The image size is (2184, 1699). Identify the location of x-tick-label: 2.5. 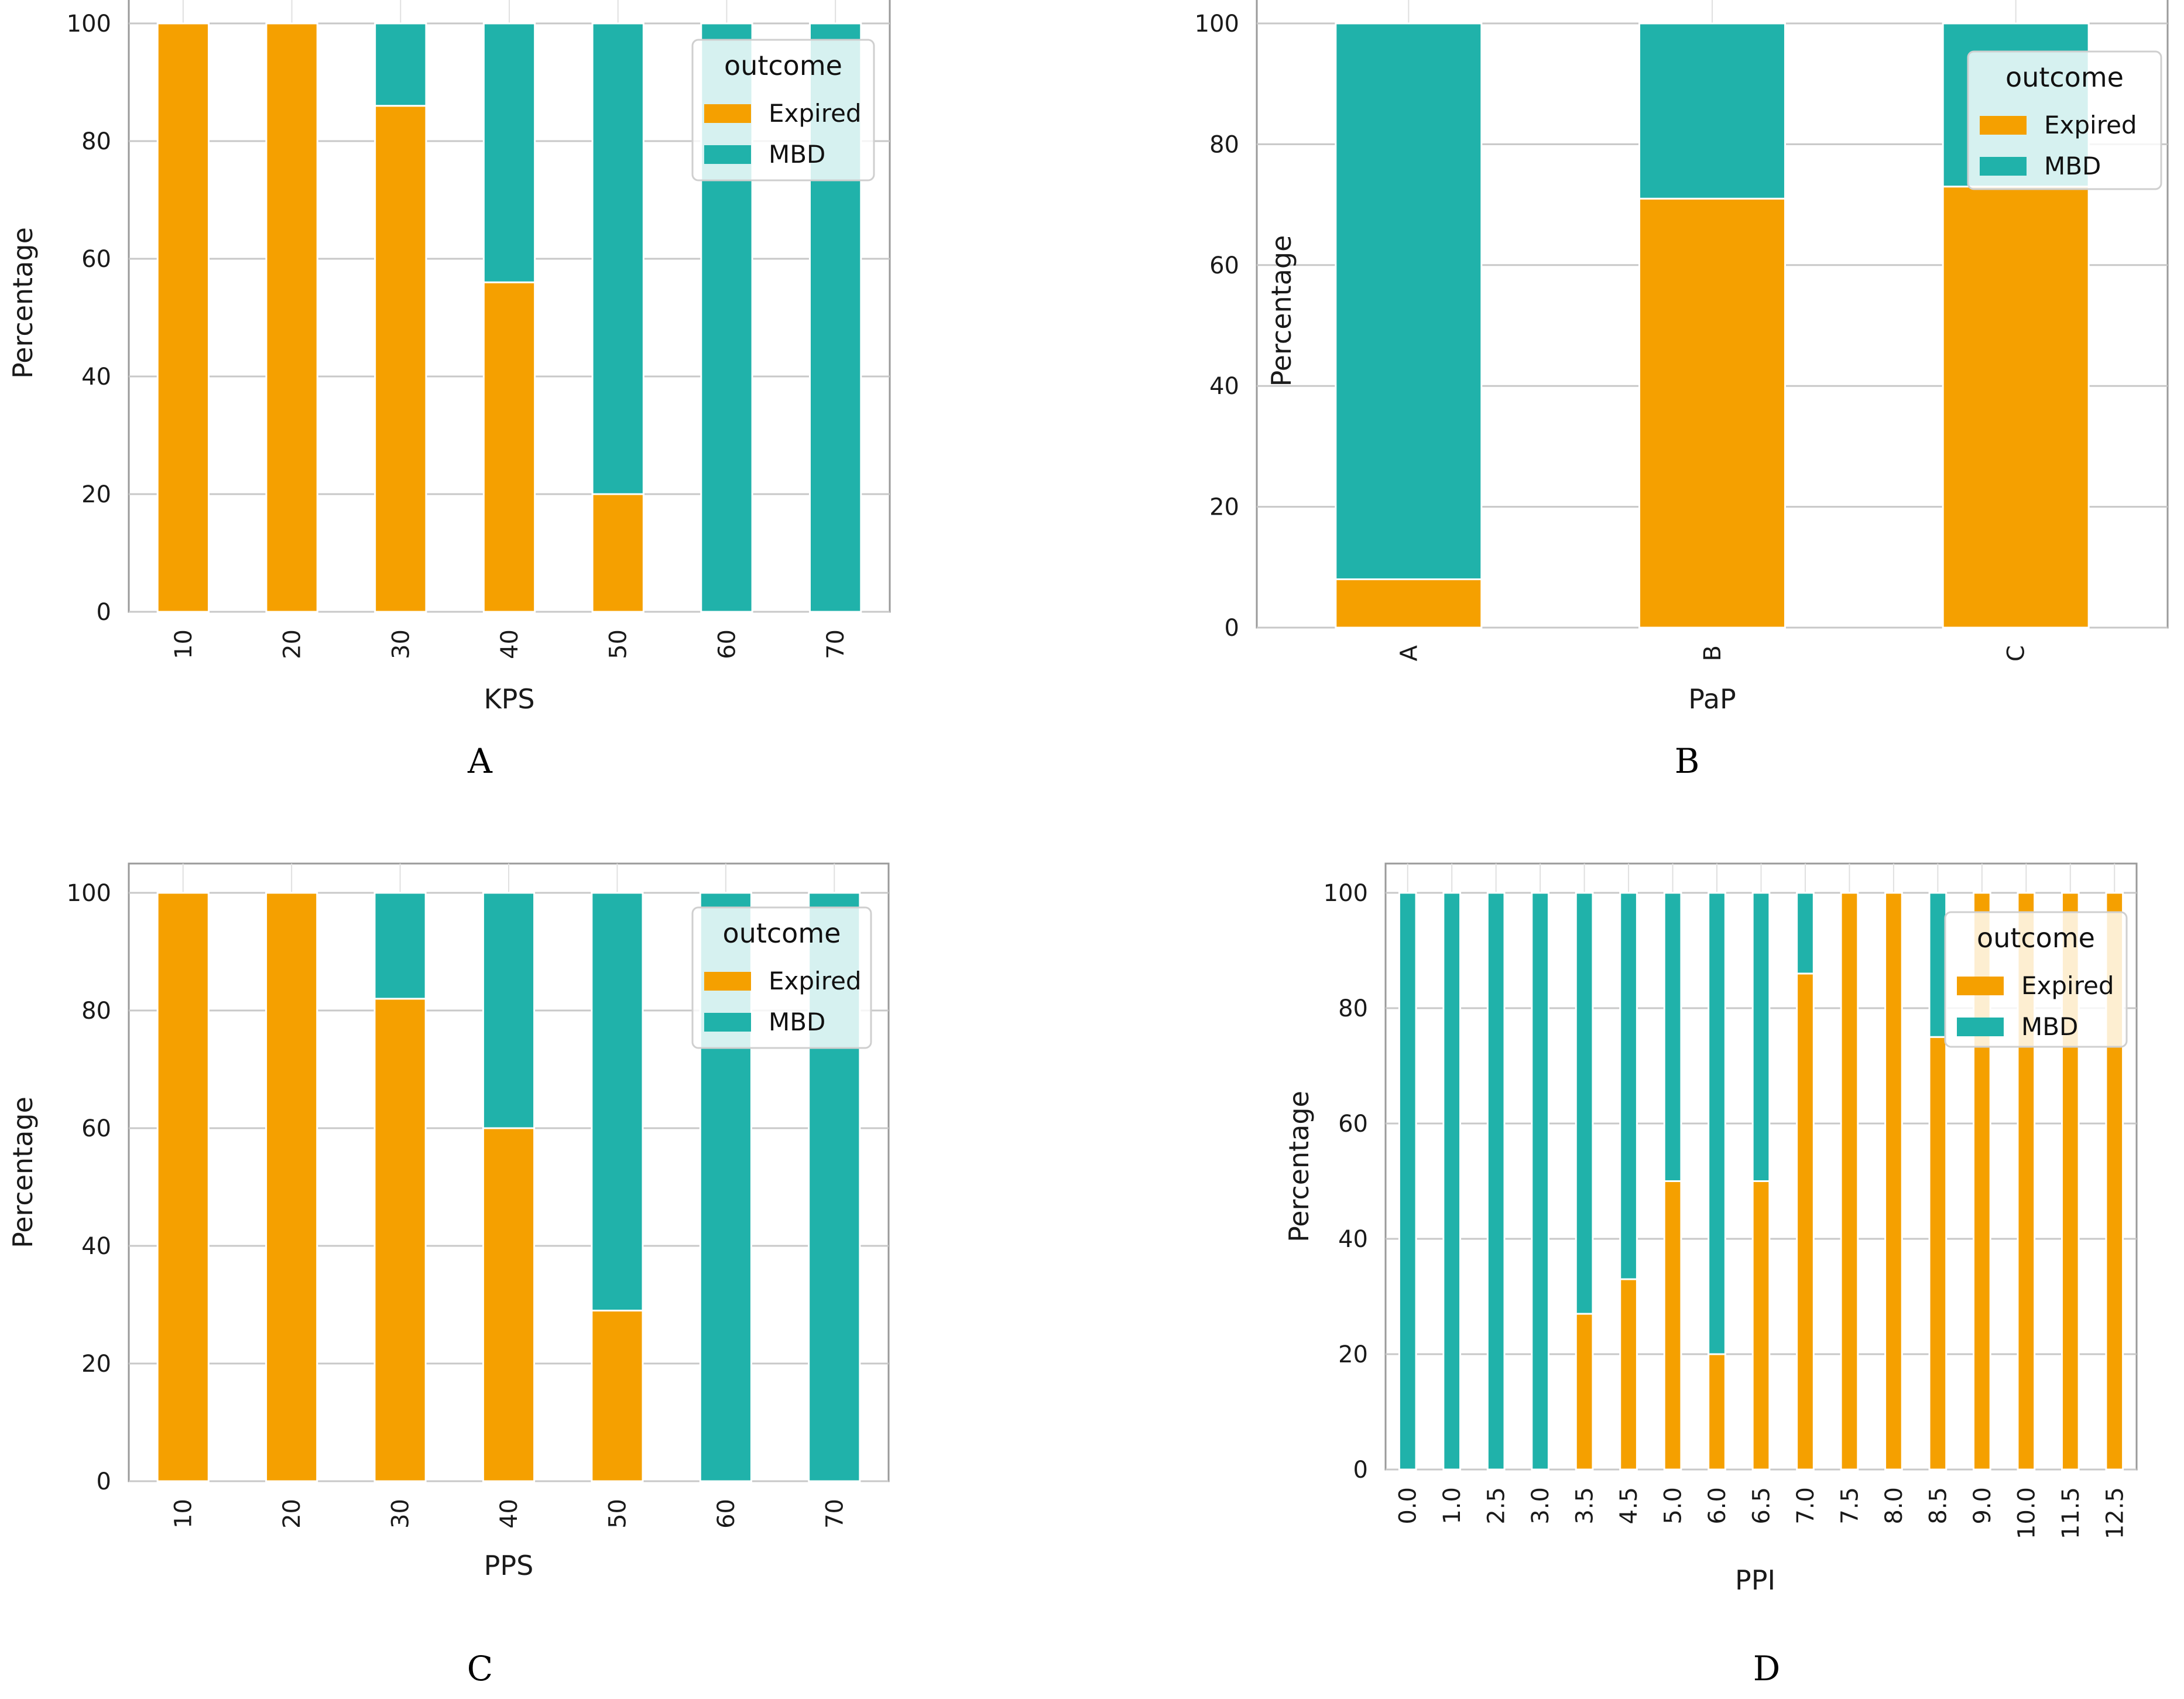
(1496, 1506).